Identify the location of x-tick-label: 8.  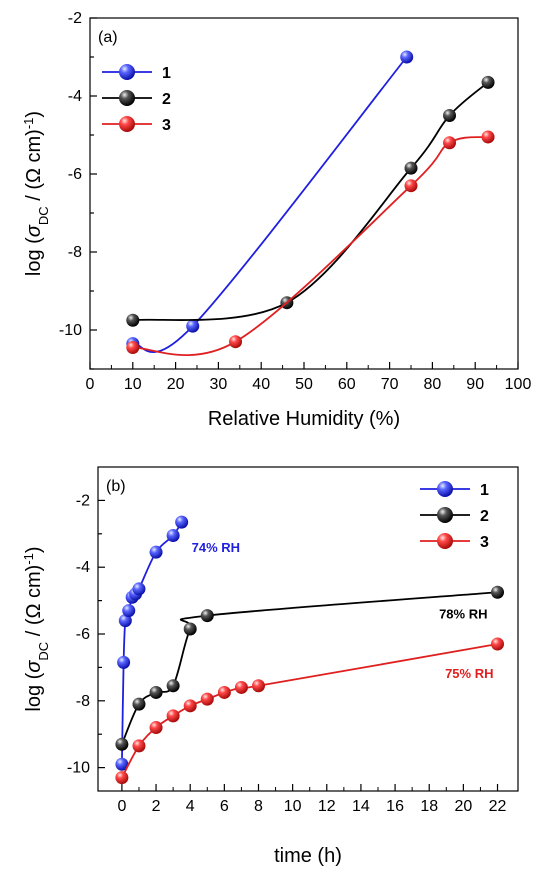
(258, 806).